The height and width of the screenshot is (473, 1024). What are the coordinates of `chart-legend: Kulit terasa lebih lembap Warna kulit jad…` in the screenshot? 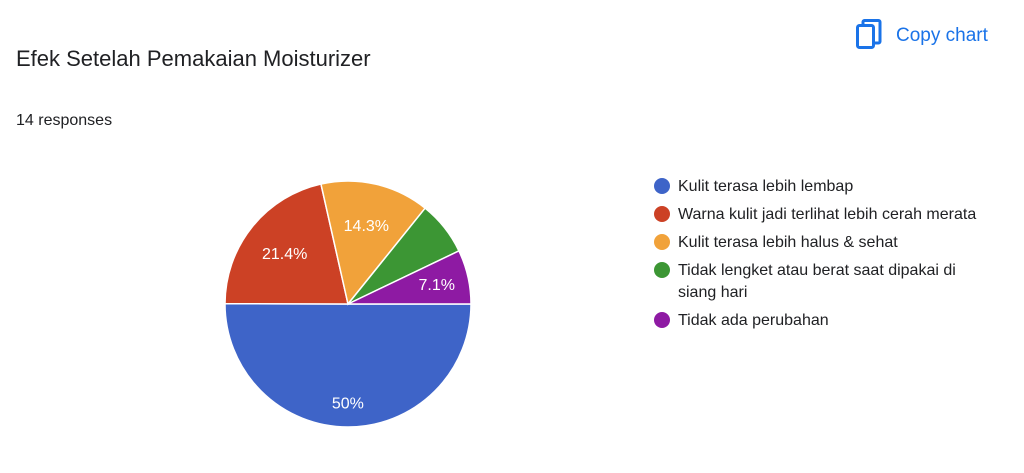 It's located at (819, 257).